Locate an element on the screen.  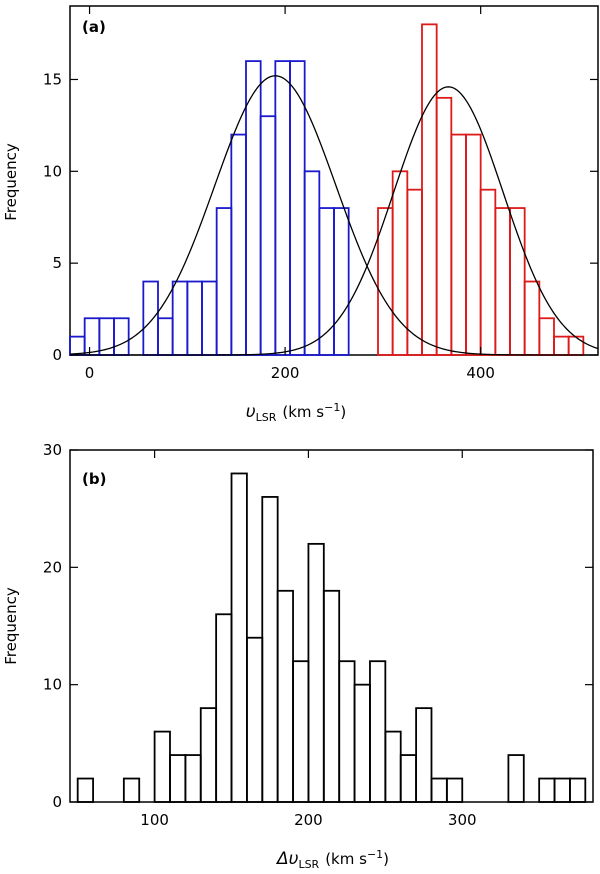
panel-b-y-tick-label: 0 is located at coordinates (57, 802).